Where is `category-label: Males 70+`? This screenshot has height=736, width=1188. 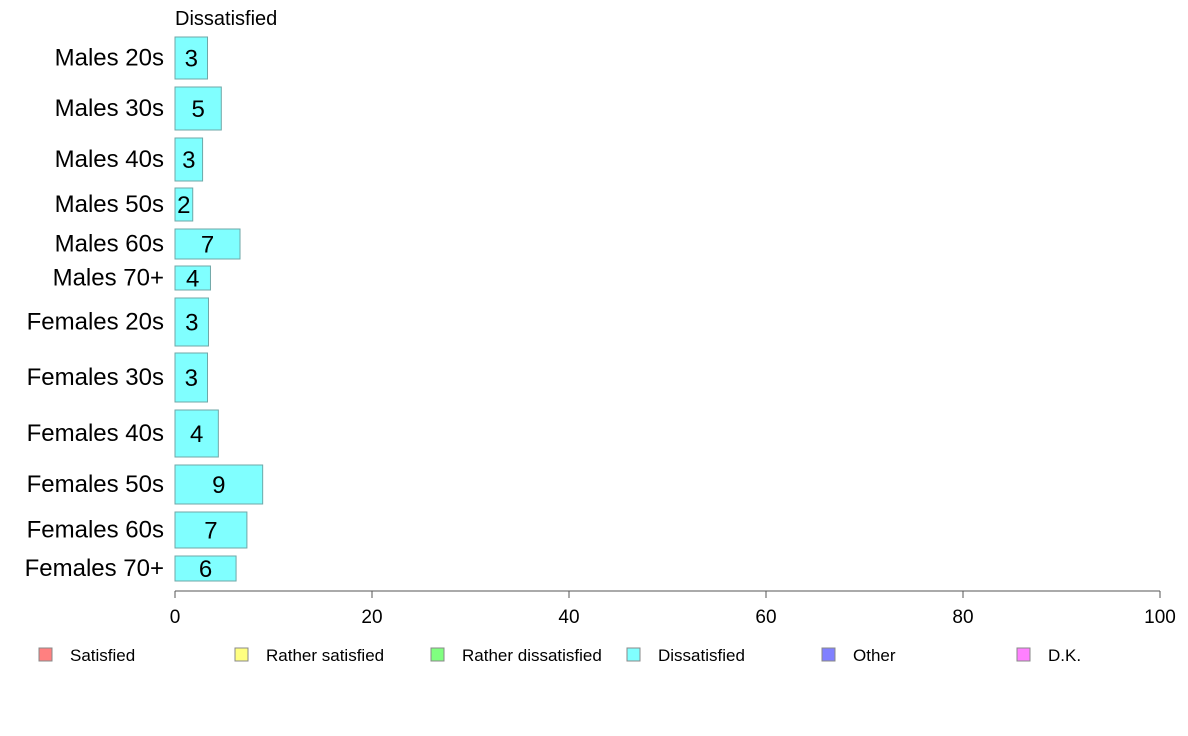 category-label: Males 70+ is located at coordinates (108, 278).